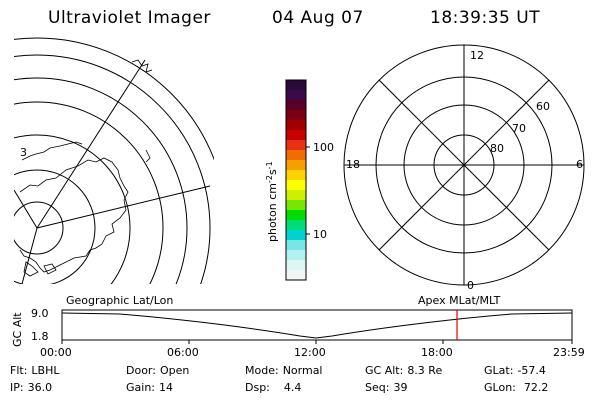 Image resolution: width=600 pixels, height=400 pixels. Describe the element at coordinates (269, 165) in the screenshot. I see `unit-exp2: -1` at that location.